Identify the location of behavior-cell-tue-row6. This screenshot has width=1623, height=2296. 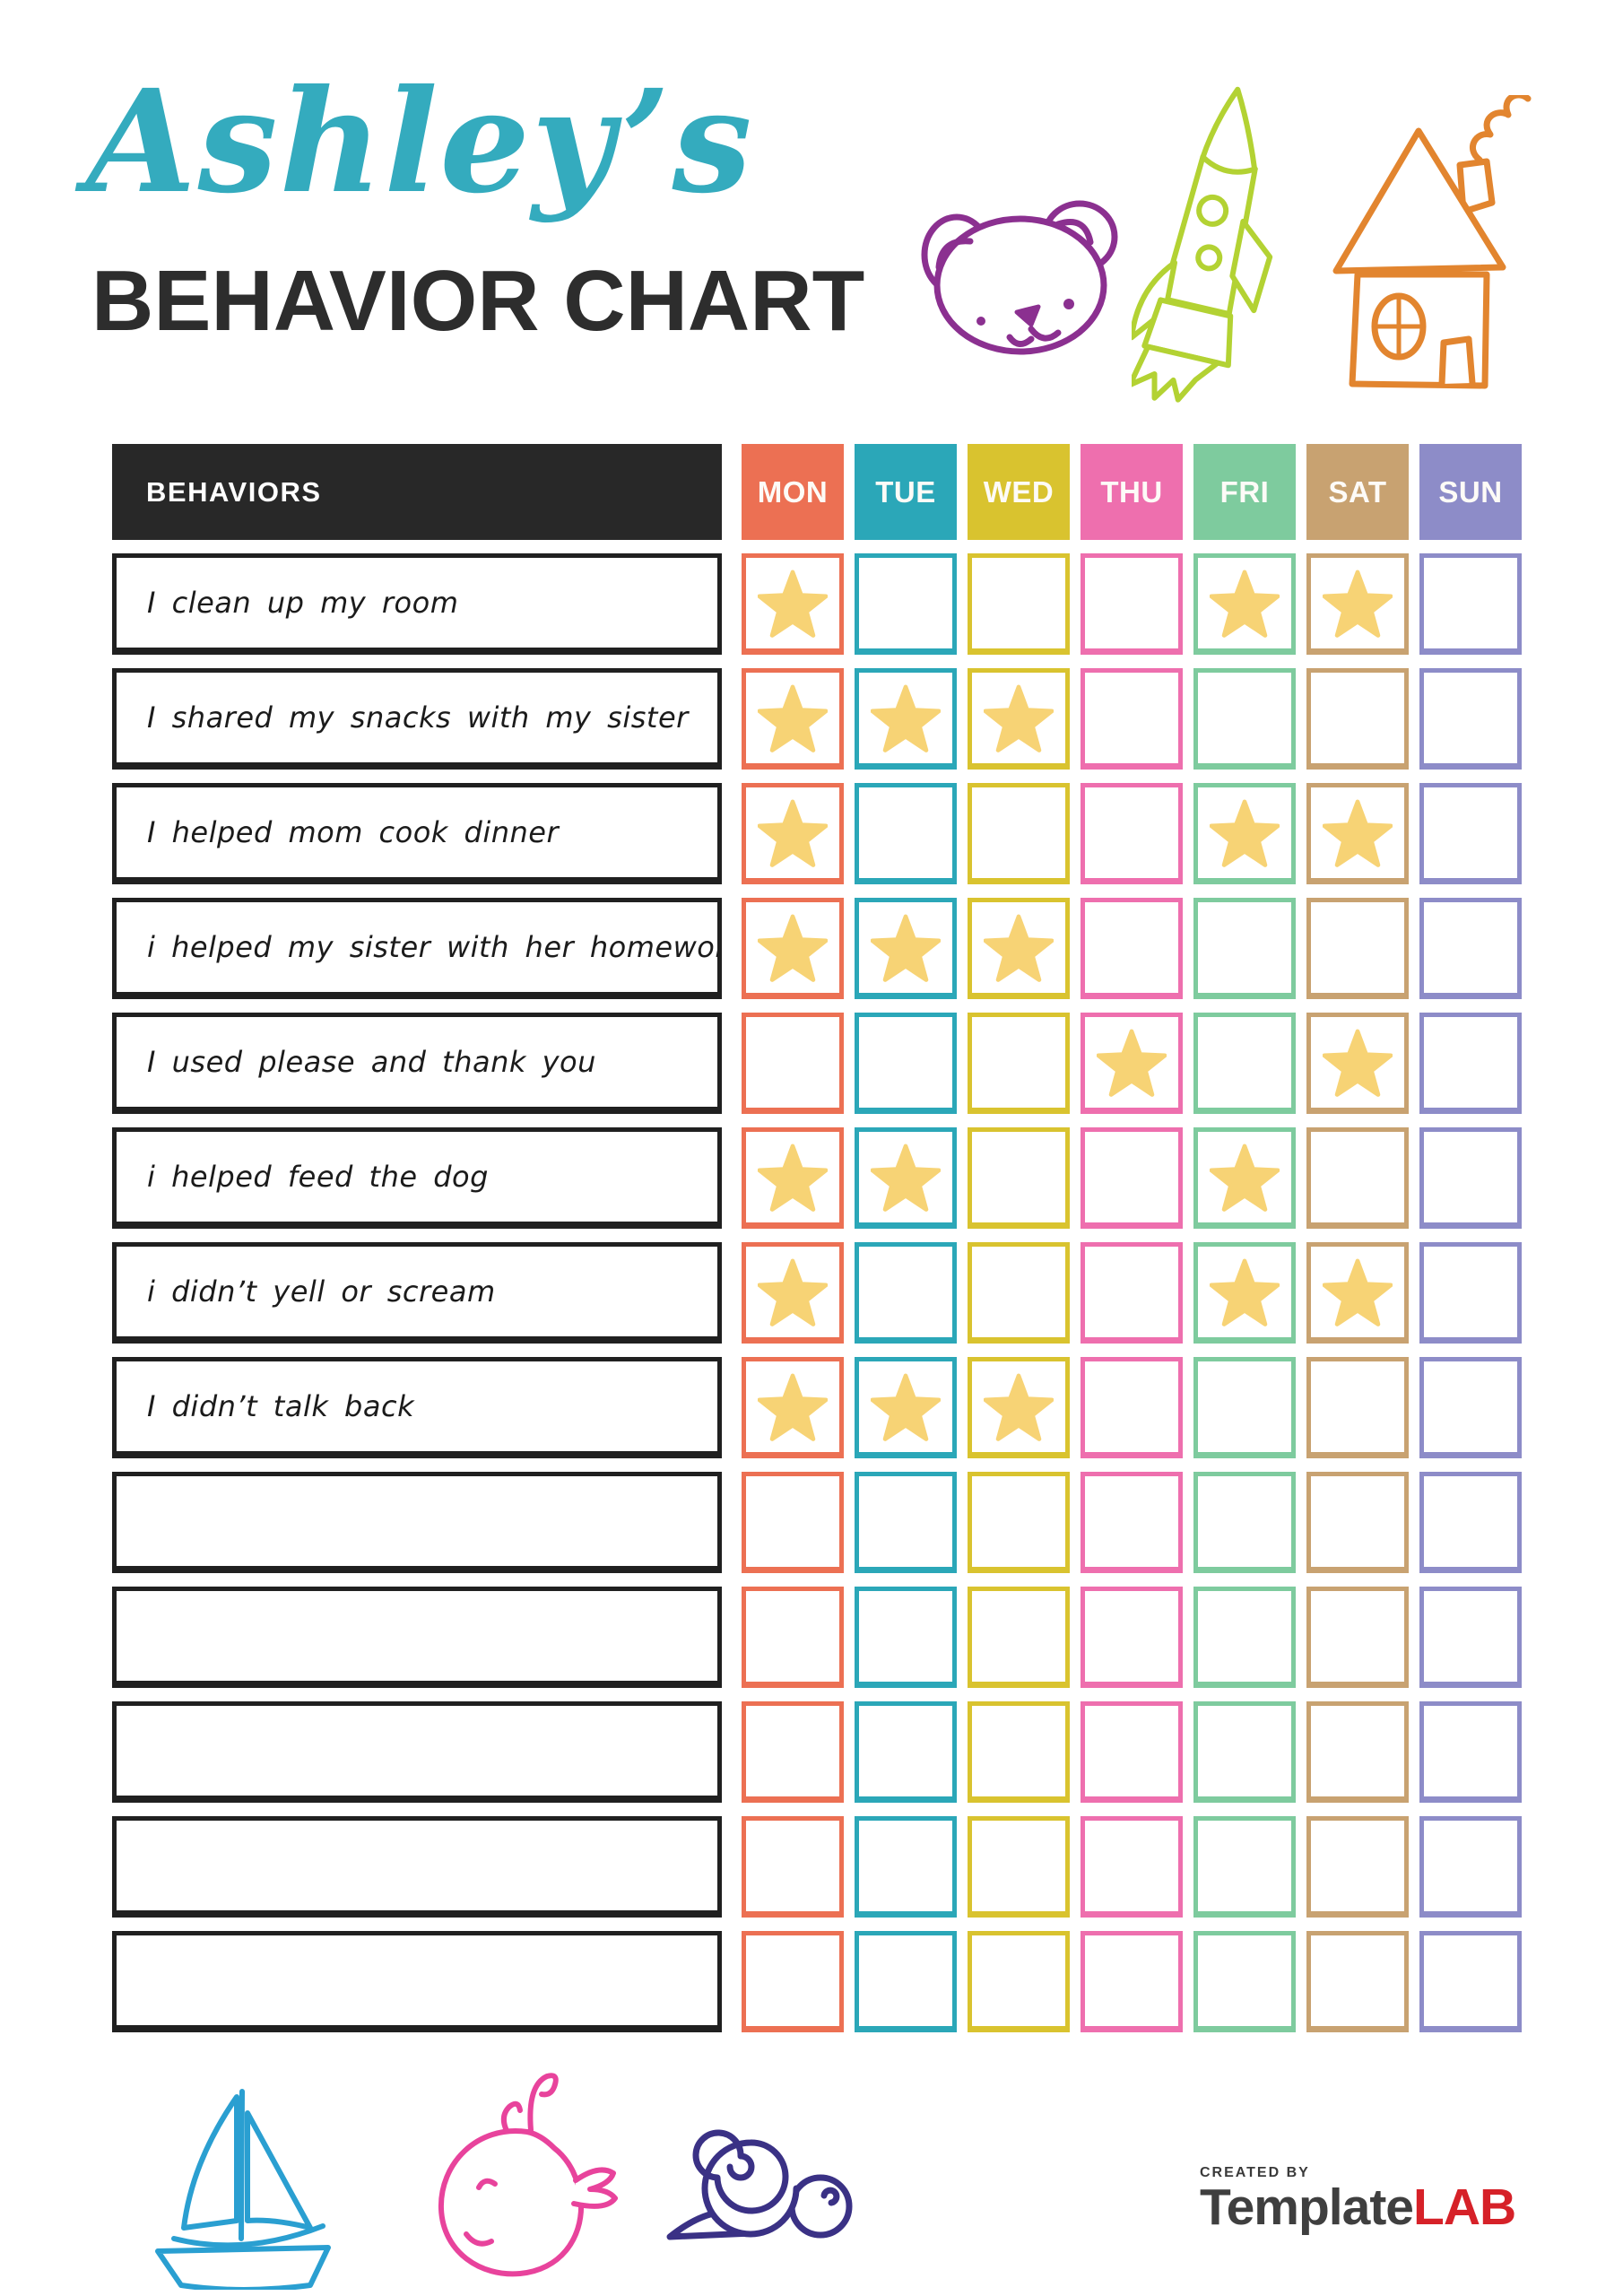
(906, 1178).